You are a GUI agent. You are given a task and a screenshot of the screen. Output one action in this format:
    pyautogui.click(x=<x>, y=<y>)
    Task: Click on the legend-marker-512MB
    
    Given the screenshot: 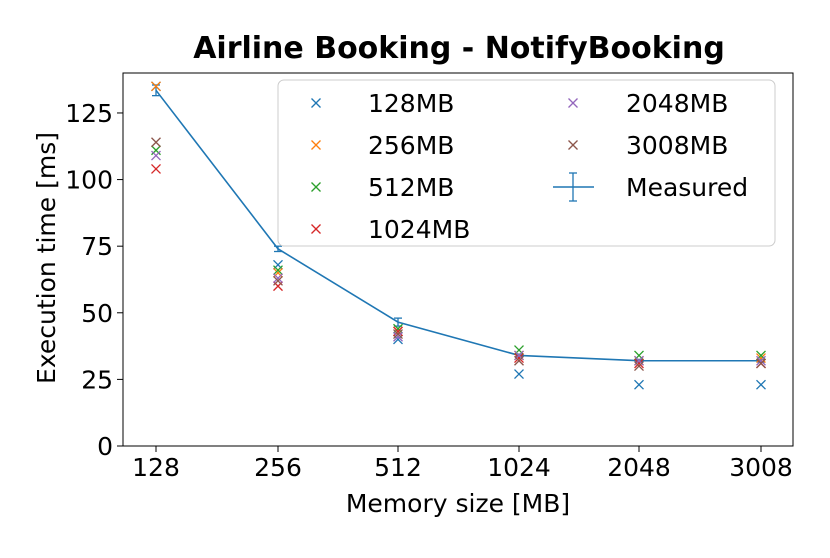 What is the action you would take?
    pyautogui.click(x=316, y=187)
    